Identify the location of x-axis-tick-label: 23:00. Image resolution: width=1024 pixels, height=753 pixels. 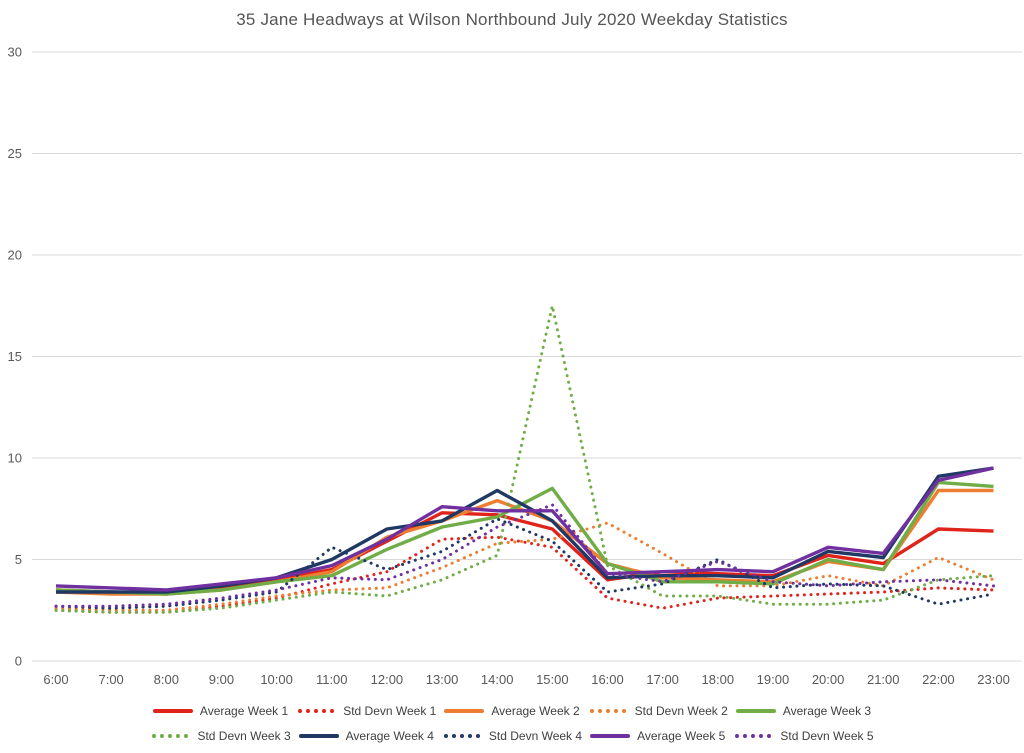
(993, 679).